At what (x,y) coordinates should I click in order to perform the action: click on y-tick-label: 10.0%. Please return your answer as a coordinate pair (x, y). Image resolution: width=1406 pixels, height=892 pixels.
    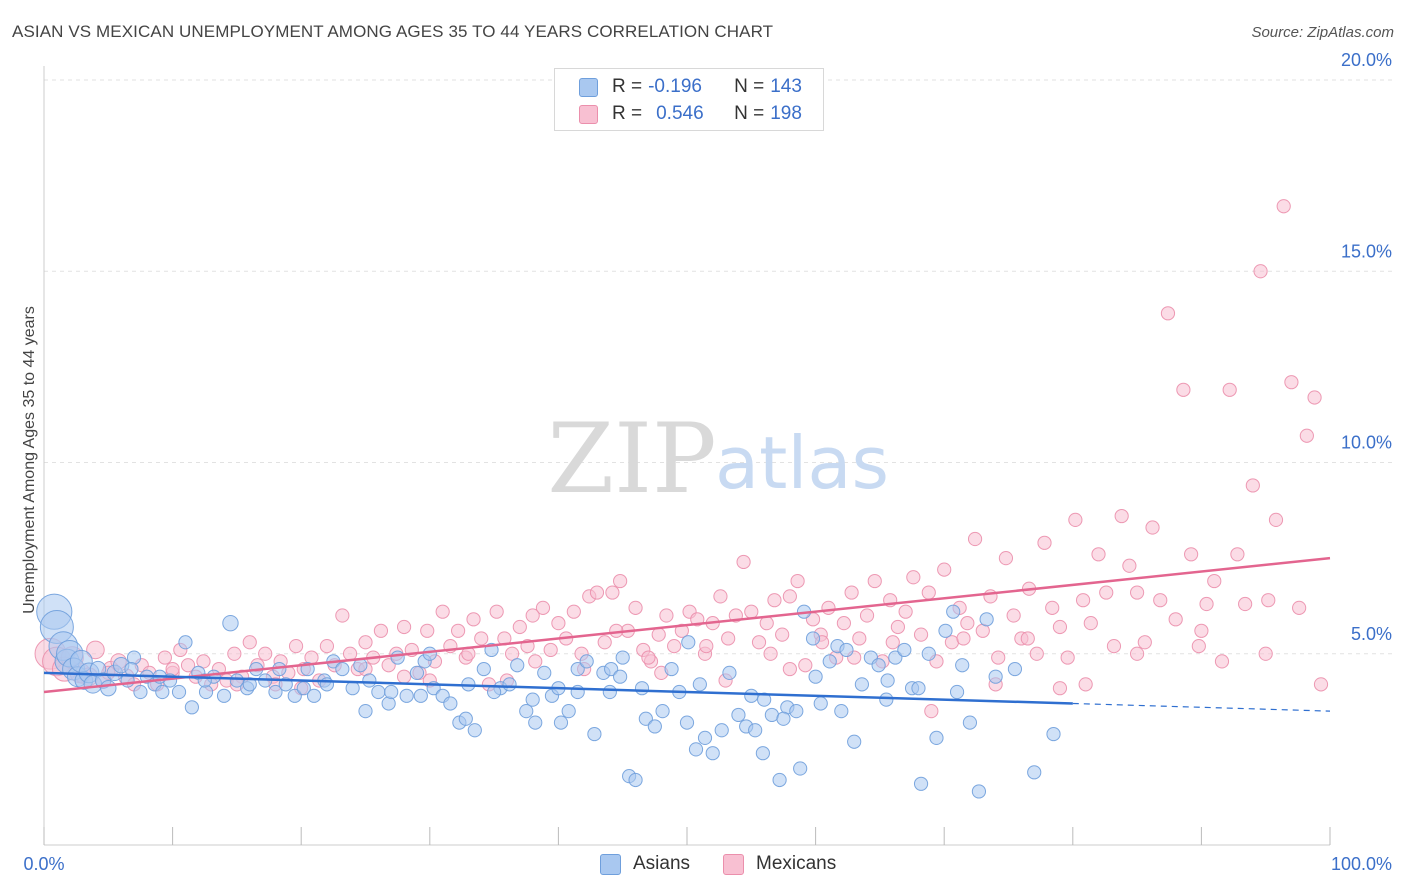
    Looking at the image, I should click on (1366, 443).